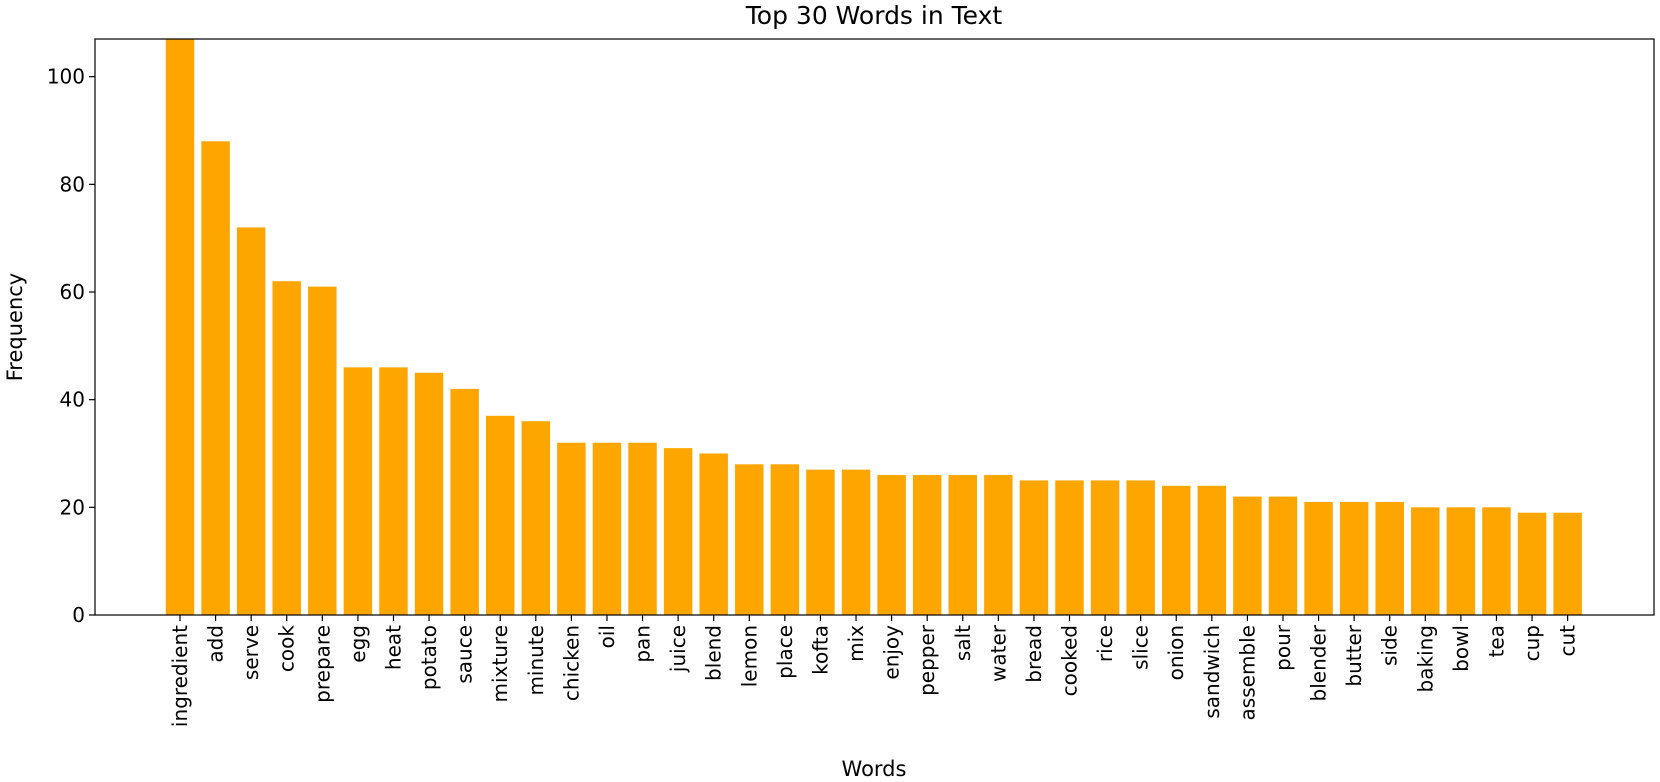 Image resolution: width=1660 pixels, height=782 pixels. Describe the element at coordinates (1532, 643) in the screenshot. I see `x-tick-label: cup` at that location.